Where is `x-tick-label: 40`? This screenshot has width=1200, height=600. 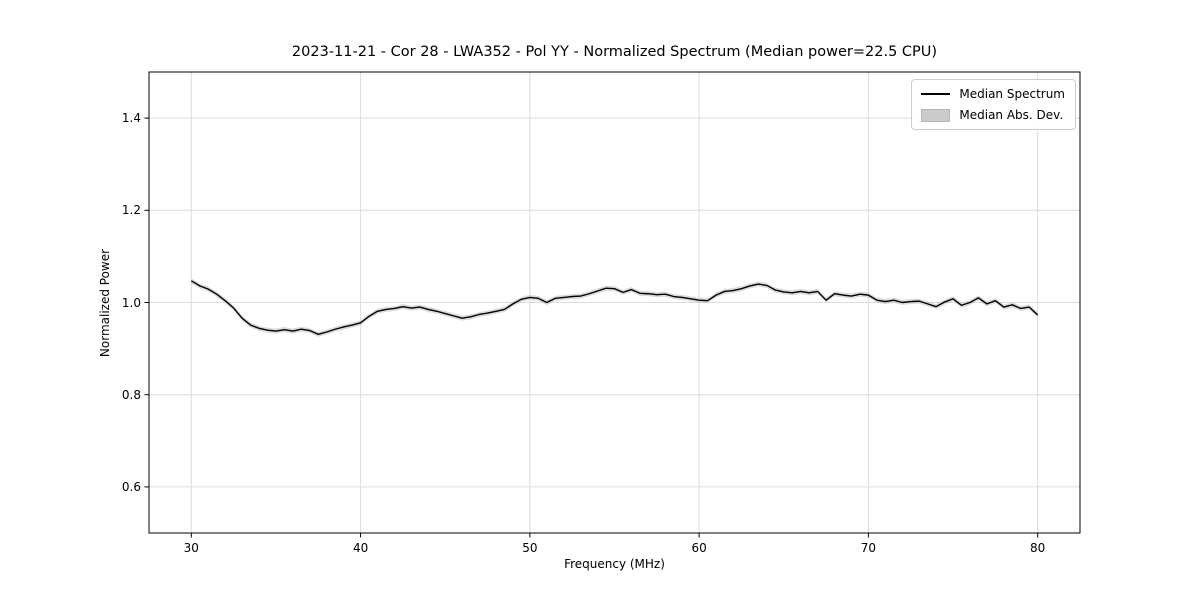 x-tick-label: 40 is located at coordinates (360, 548).